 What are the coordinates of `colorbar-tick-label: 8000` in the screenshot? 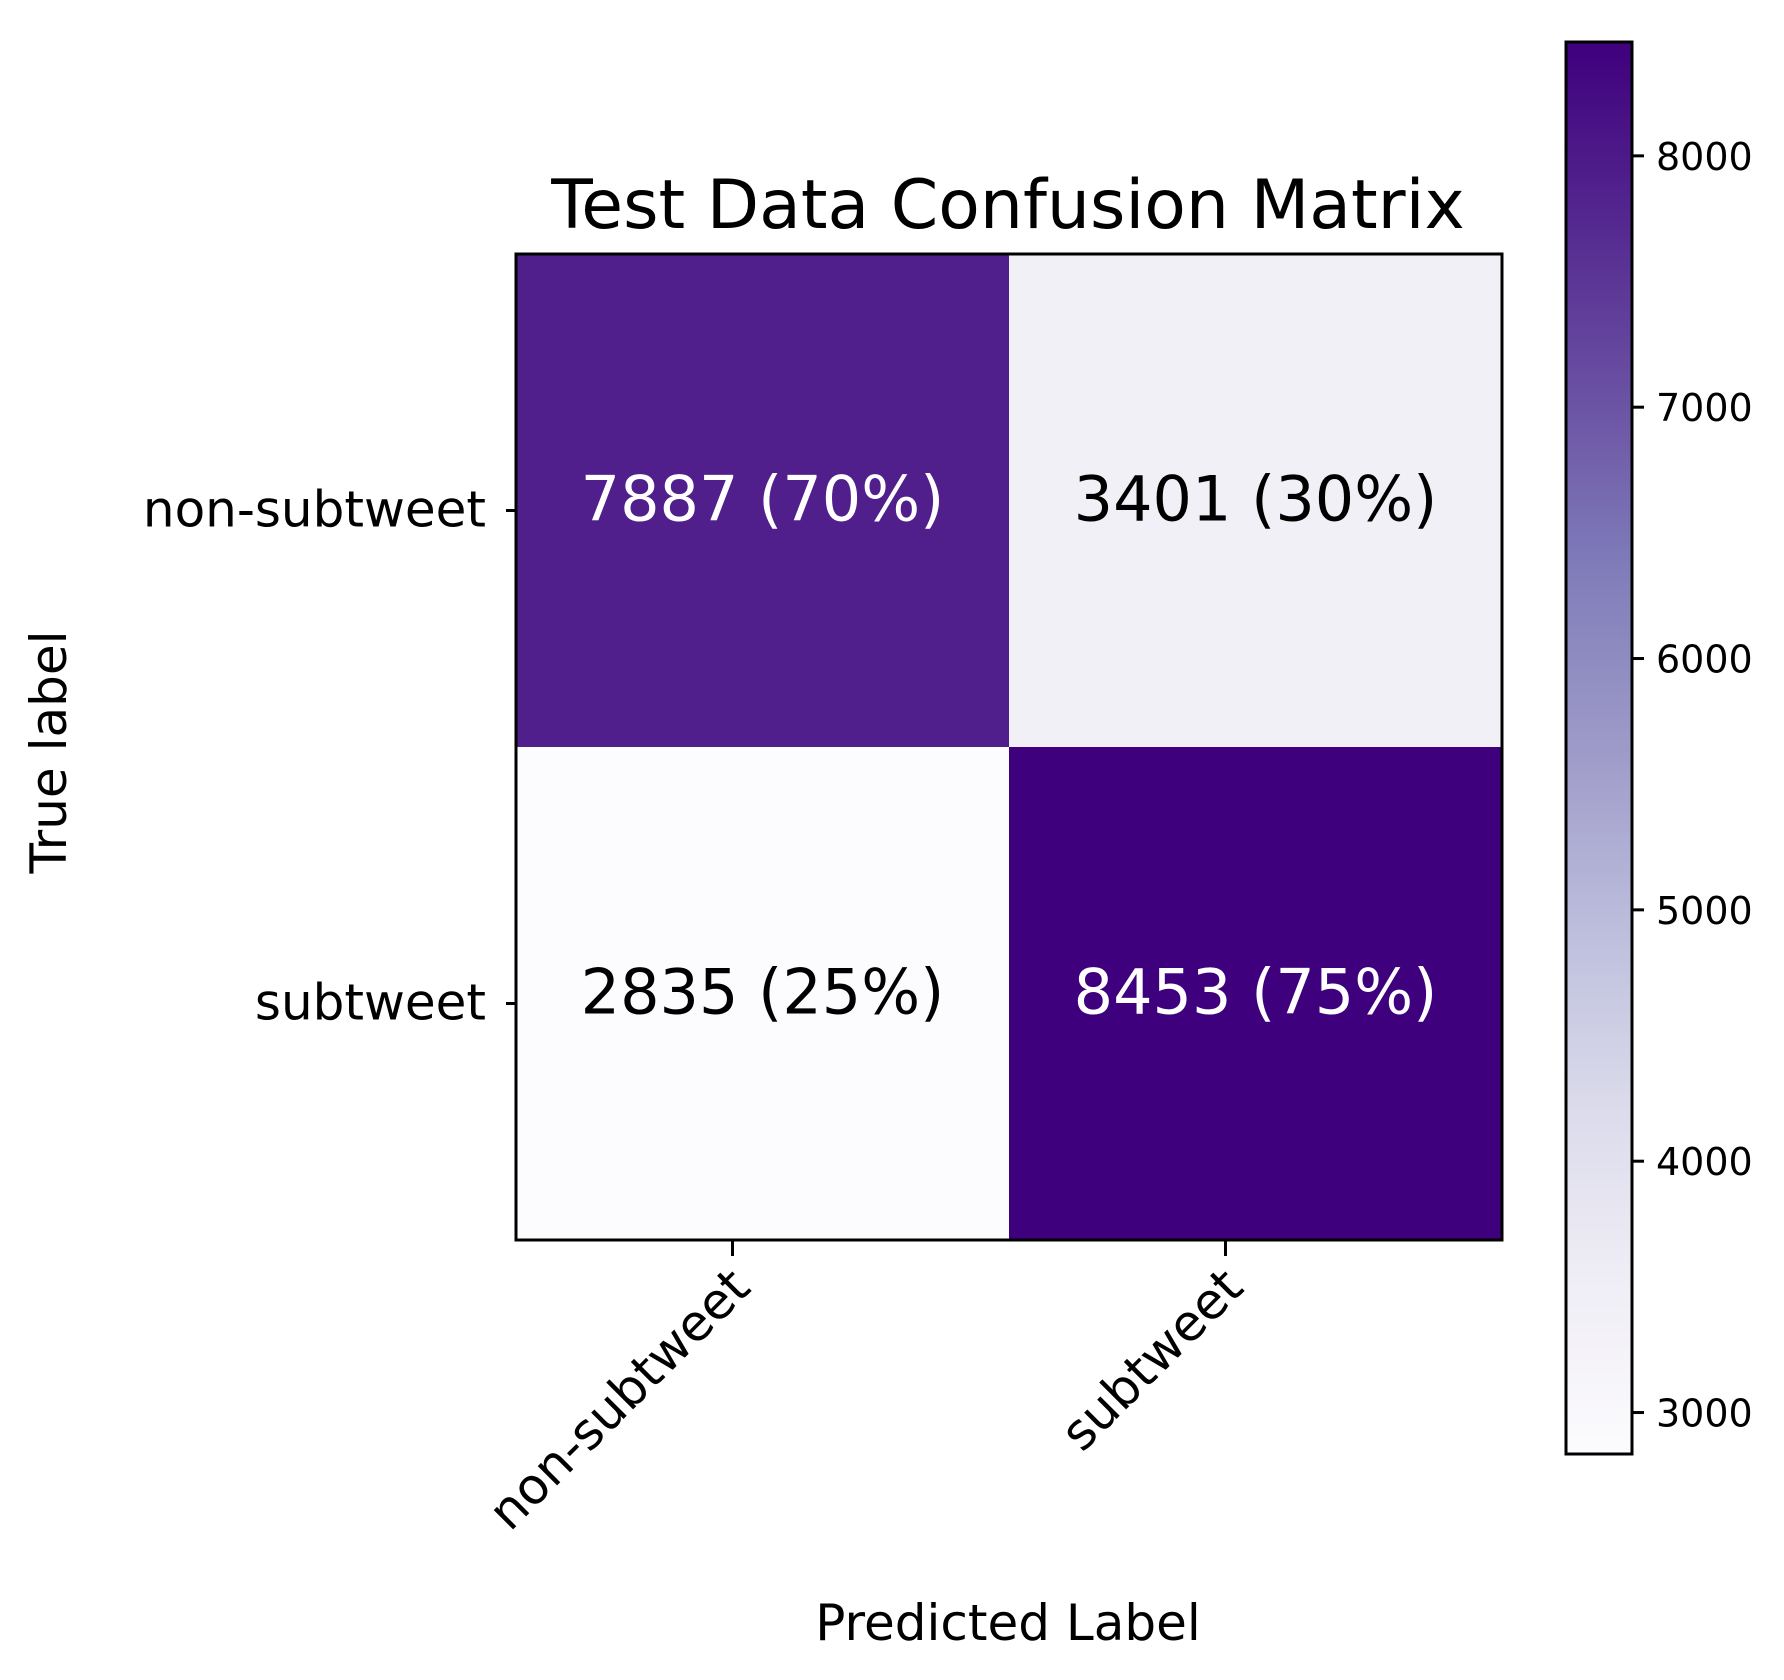 It's located at (1704, 157).